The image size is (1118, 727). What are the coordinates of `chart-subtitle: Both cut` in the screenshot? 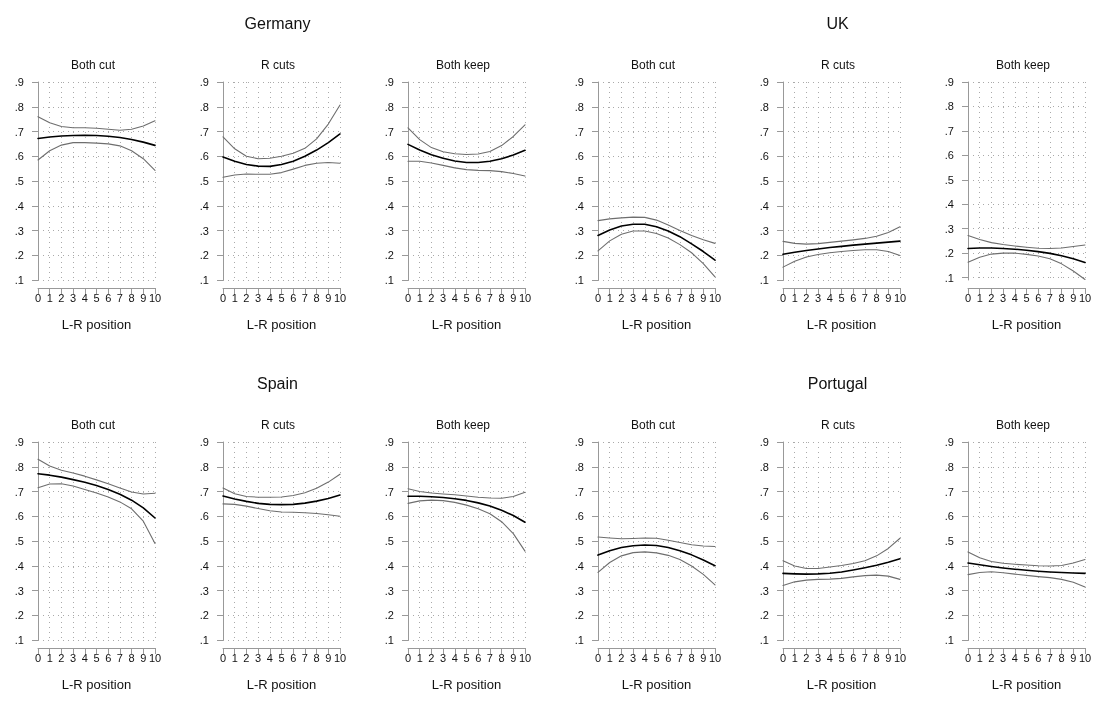 It's located at (653, 65).